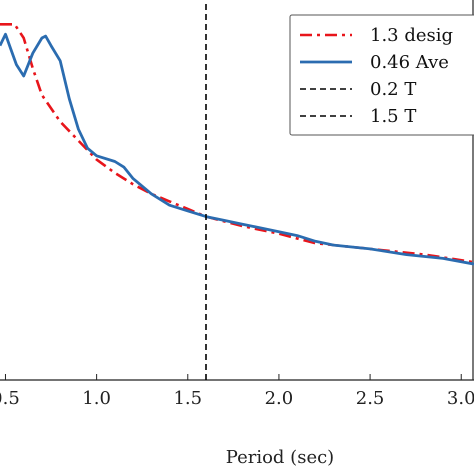 The width and height of the screenshot is (474, 474). I want to click on x-tick-label: 2.5, so click(370, 398).